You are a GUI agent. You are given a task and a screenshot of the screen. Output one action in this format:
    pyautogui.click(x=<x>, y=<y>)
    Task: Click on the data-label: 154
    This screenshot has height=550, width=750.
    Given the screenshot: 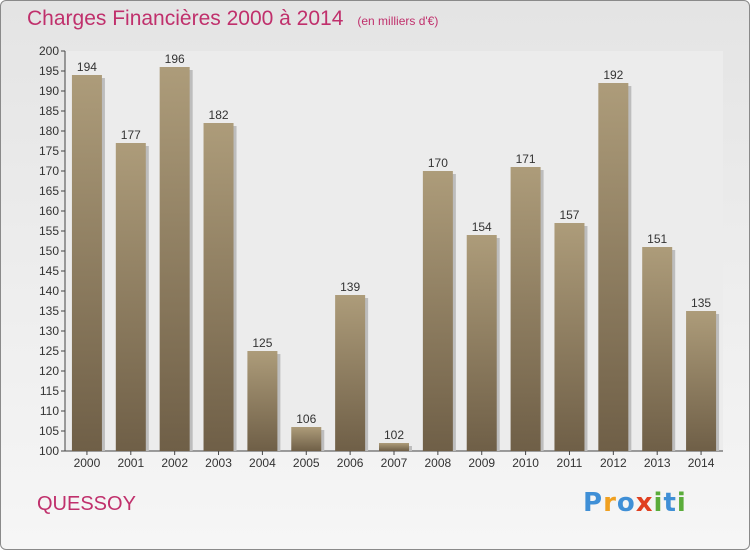 What is the action you would take?
    pyautogui.click(x=482, y=227)
    